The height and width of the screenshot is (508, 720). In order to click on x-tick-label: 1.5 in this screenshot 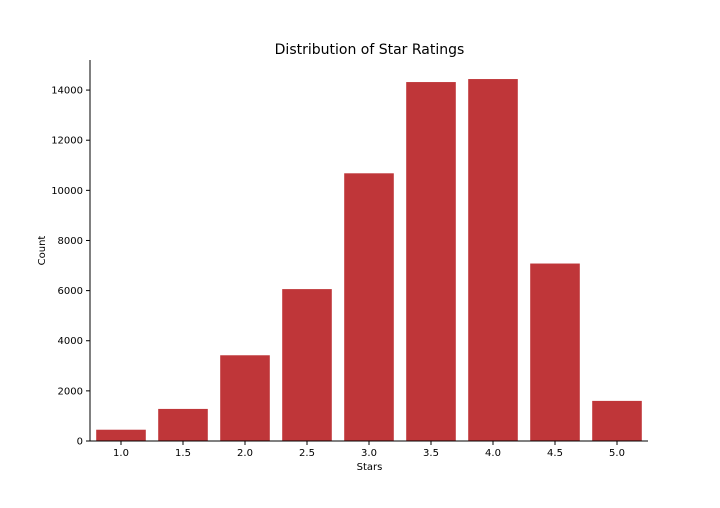, I will do `click(183, 453)`.